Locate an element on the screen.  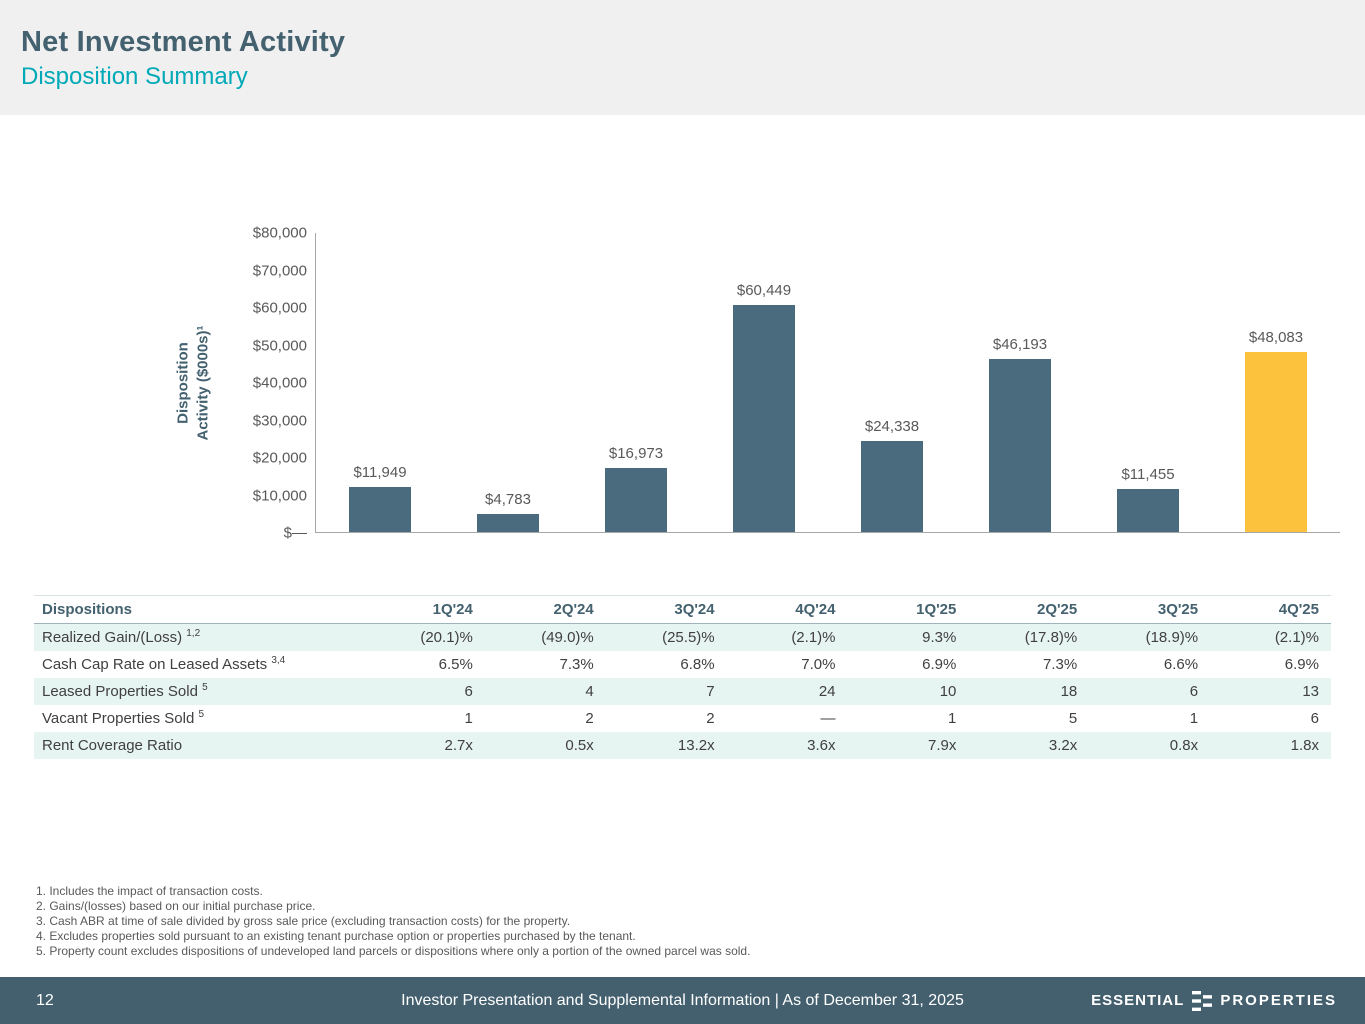
table-cell: 6.5% is located at coordinates (455, 664).